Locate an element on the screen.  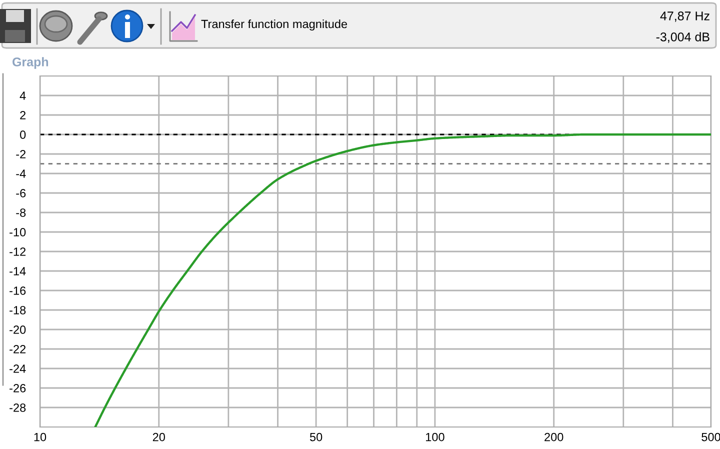
y-tick-label: -26 is located at coordinates (18, 388).